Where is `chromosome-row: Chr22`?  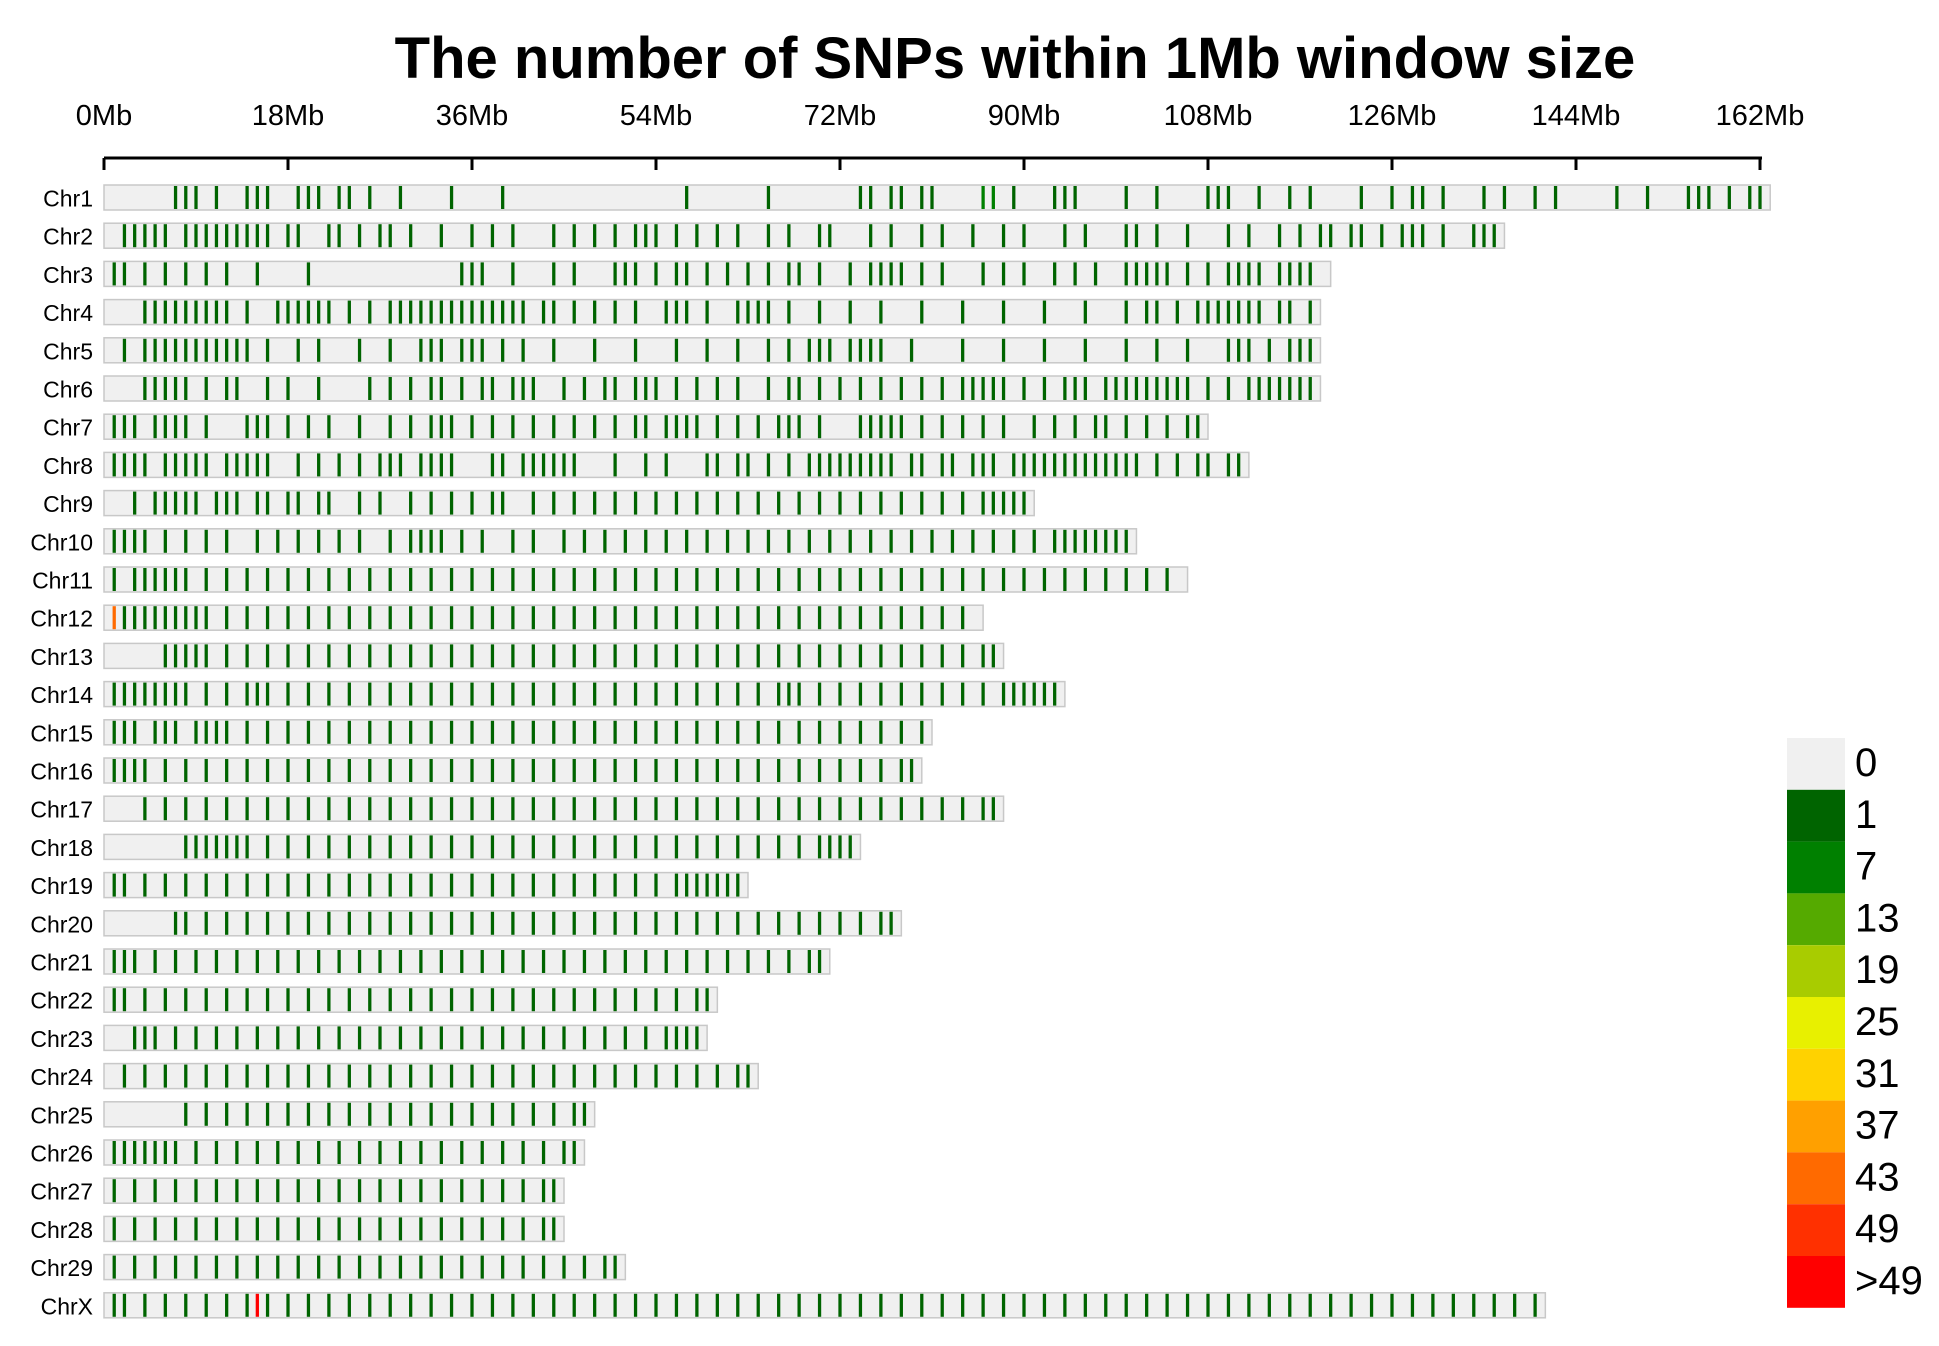
chromosome-row: Chr22 is located at coordinates (374, 1000).